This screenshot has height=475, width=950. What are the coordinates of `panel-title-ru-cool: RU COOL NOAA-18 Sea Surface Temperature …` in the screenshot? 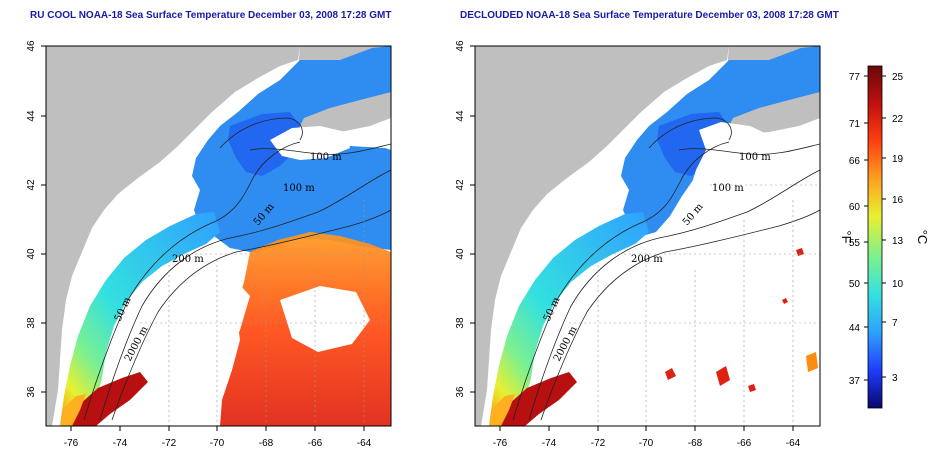 It's located at (211, 15).